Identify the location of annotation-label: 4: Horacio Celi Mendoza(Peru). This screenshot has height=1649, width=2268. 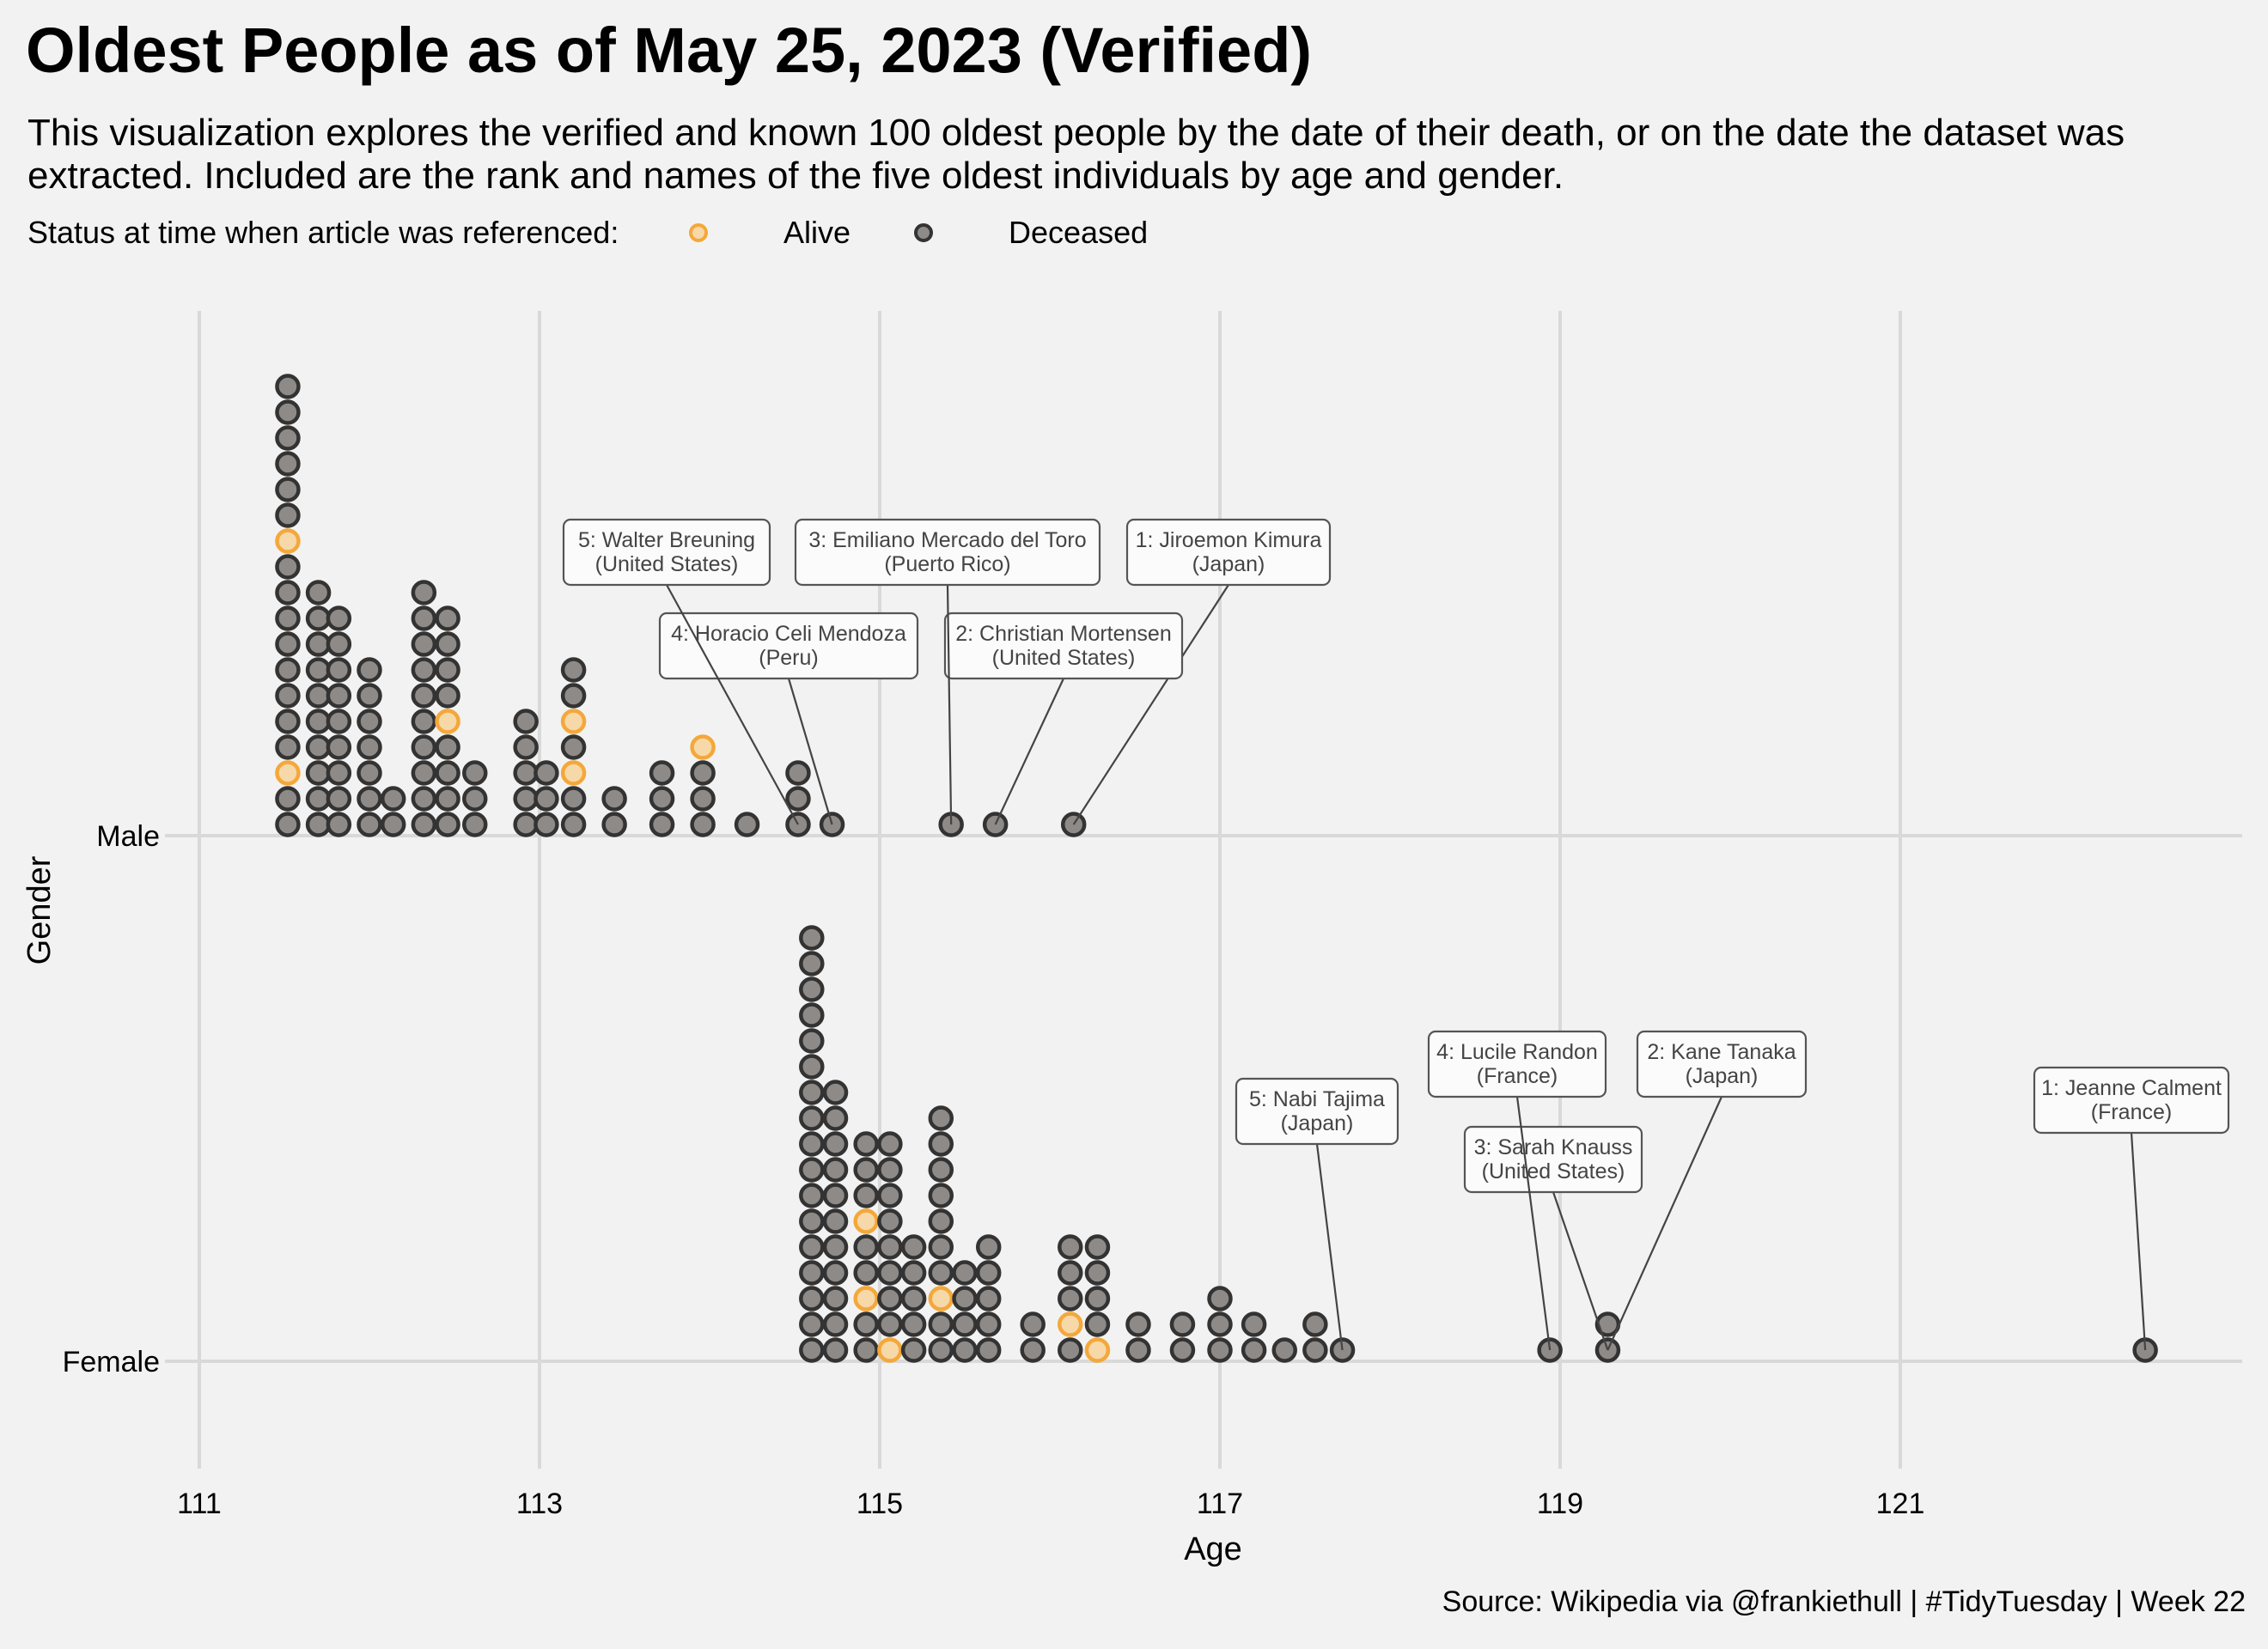
(788, 719).